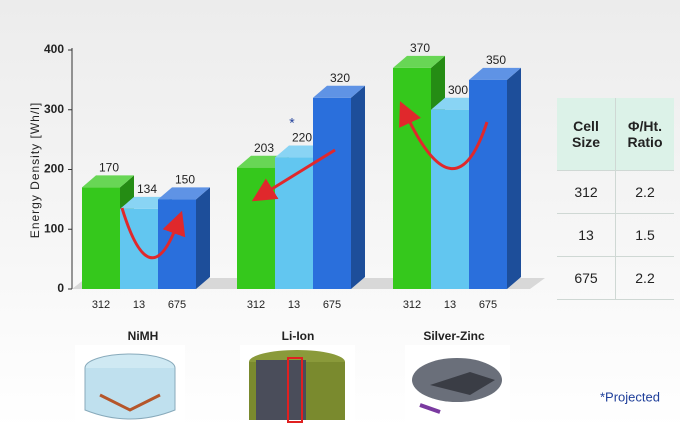  Describe the element at coordinates (60, 288) in the screenshot. I see `y-tick-label: 0` at that location.